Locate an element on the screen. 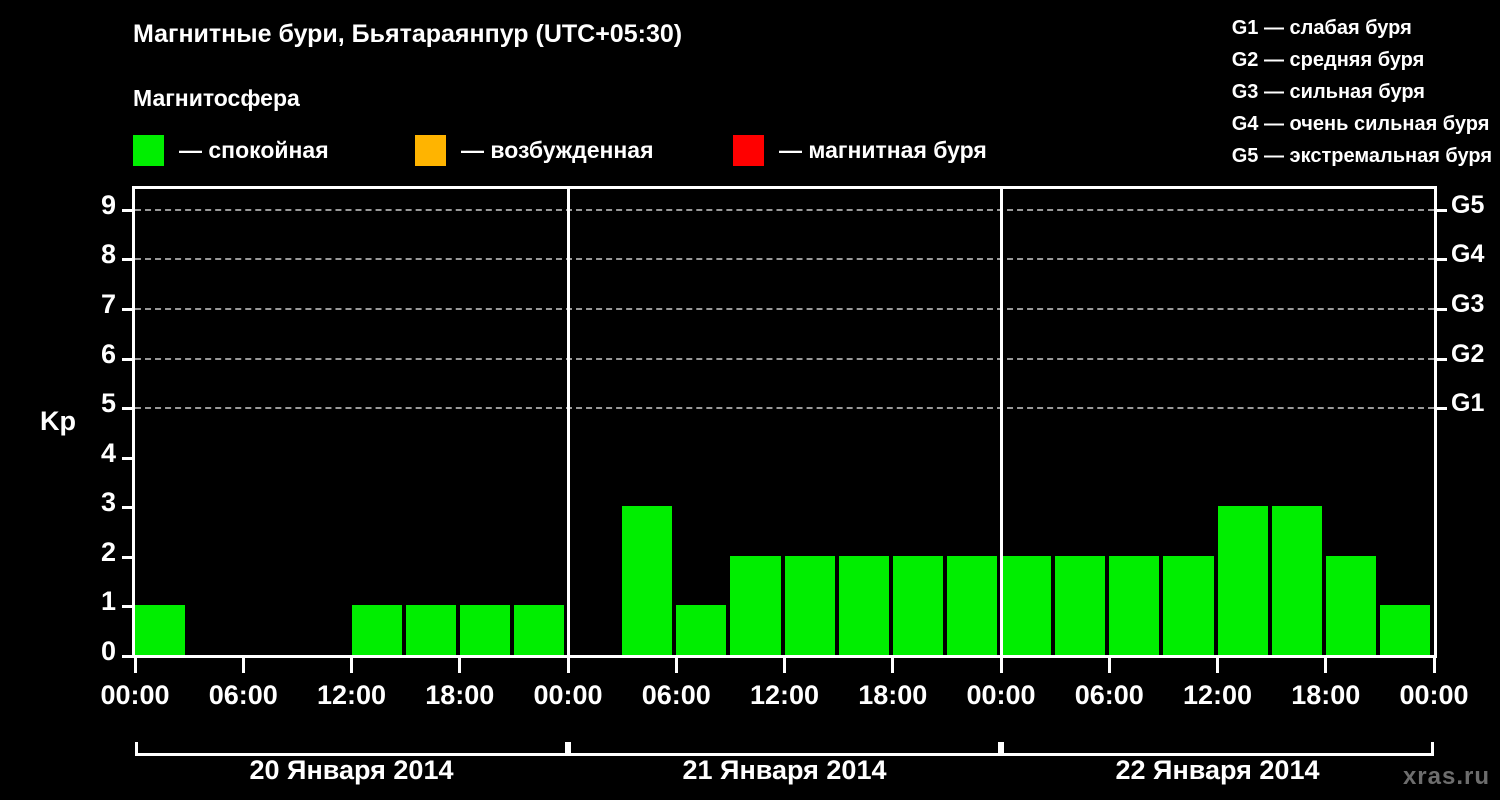 This screenshot has width=1500, height=800. y-tick-label-4: 4 is located at coordinates (108, 452).